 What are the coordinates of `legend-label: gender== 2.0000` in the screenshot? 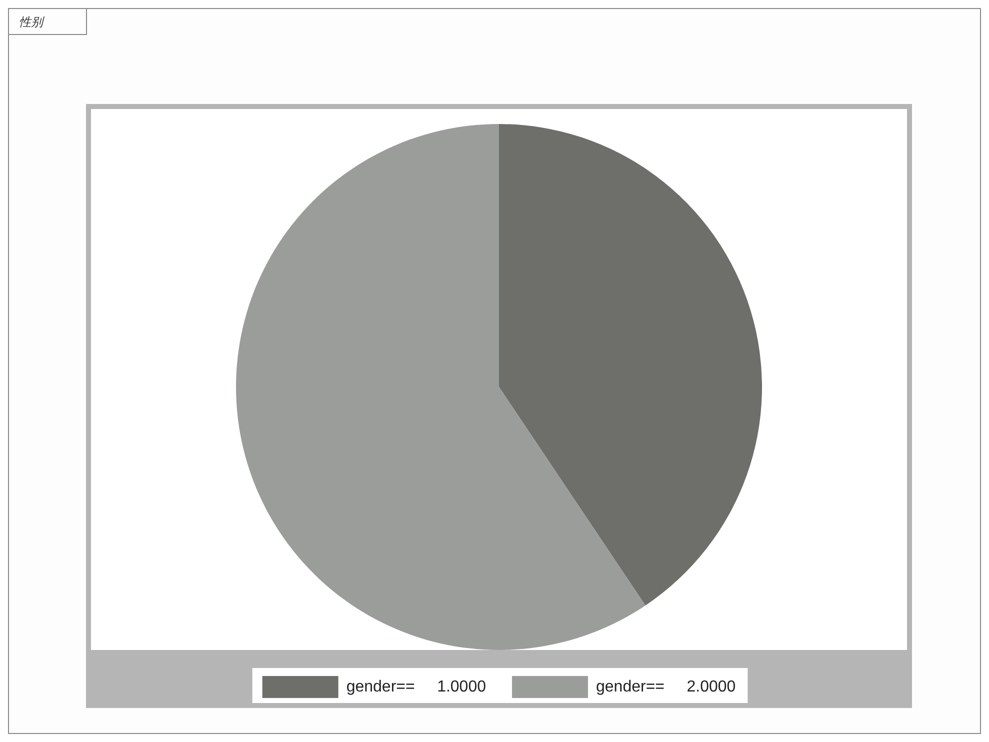 It's located at (666, 687).